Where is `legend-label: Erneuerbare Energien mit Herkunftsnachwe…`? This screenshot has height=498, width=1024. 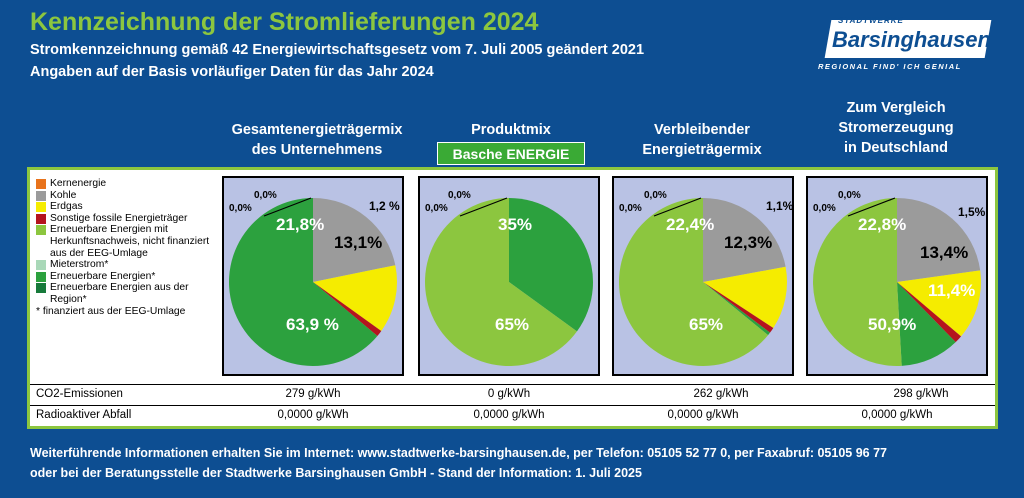 legend-label: Erneuerbare Energien mit Herkunftsnachwe… is located at coordinates (130, 241).